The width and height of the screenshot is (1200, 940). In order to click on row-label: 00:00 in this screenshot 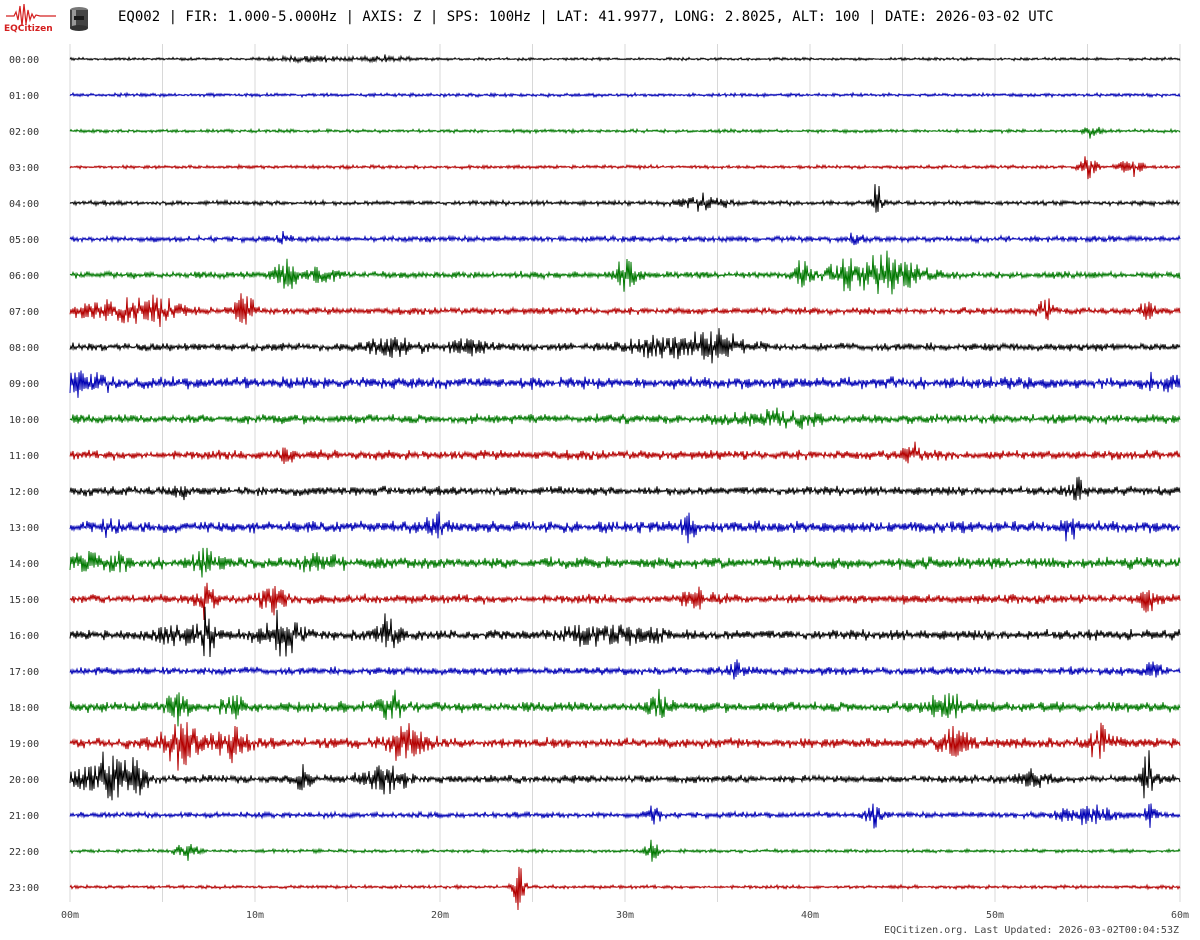, I will do `click(24, 60)`.